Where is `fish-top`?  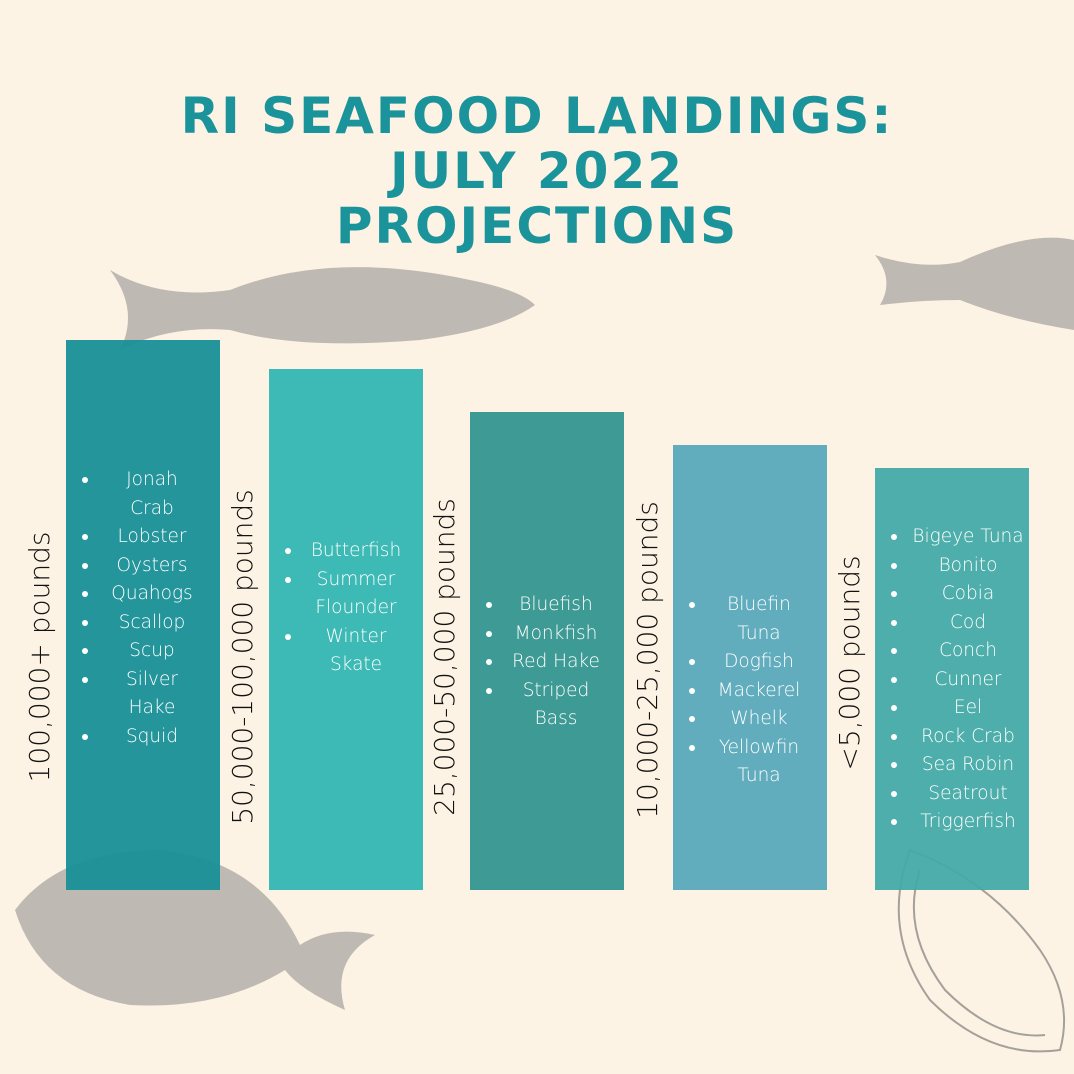
fish-top is located at coordinates (322, 308).